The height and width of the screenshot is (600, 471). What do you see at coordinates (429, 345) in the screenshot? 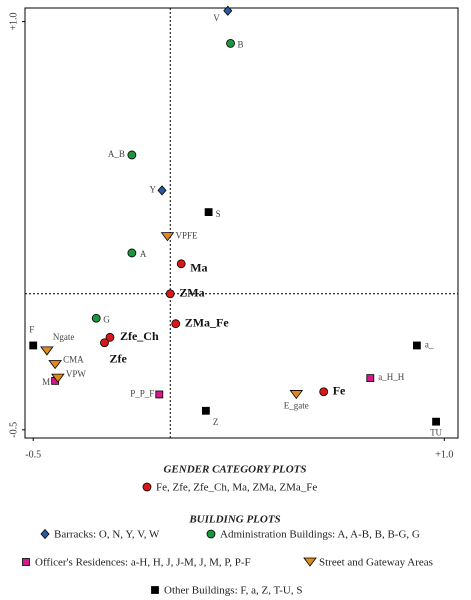
I see `point-label: a_` at bounding box center [429, 345].